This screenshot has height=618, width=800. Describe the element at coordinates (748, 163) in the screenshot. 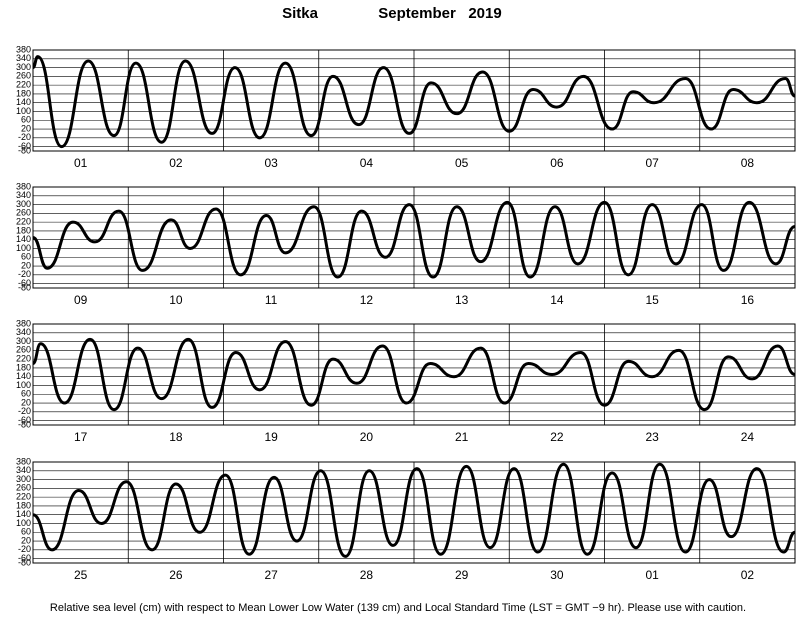

I see `x-tick-label: 08` at that location.